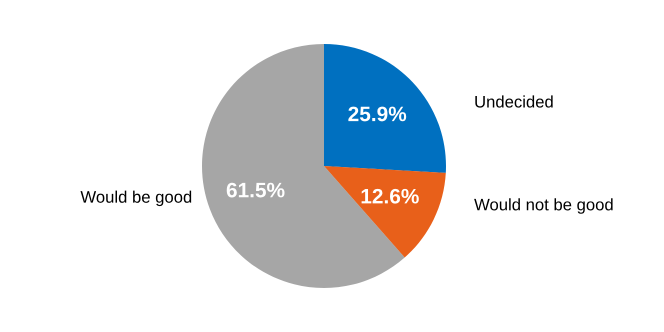 This screenshot has width=664, height=332. I want to click on data-label: 12.6%, so click(390, 196).